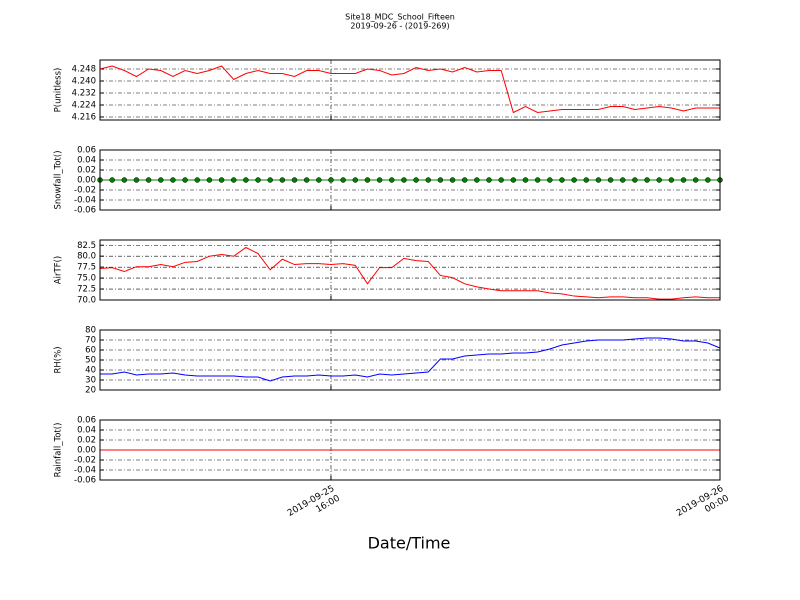 Image resolution: width=800 pixels, height=600 pixels. Describe the element at coordinates (400, 17) in the screenshot. I see `chart-title: Site18_MDC_School_Fifteen` at that location.